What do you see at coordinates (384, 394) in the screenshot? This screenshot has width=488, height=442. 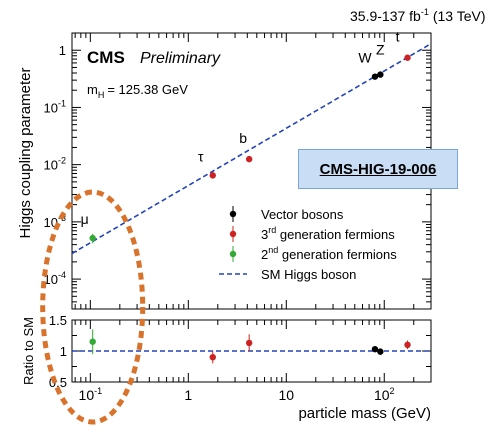 I see `x-tick-label: 10²` at bounding box center [384, 394].